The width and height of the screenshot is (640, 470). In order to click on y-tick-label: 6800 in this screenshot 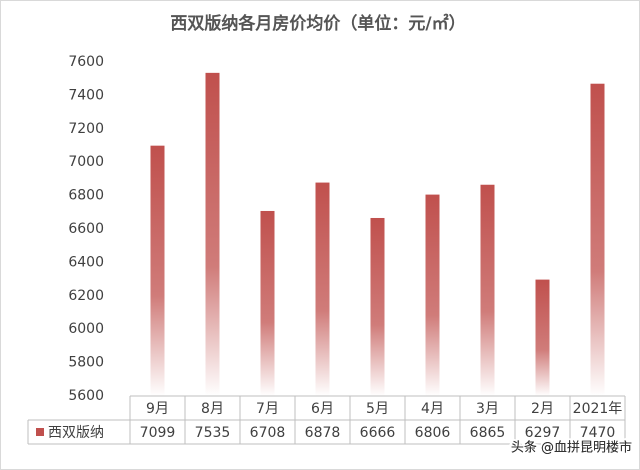, I will do `click(86, 196)`.